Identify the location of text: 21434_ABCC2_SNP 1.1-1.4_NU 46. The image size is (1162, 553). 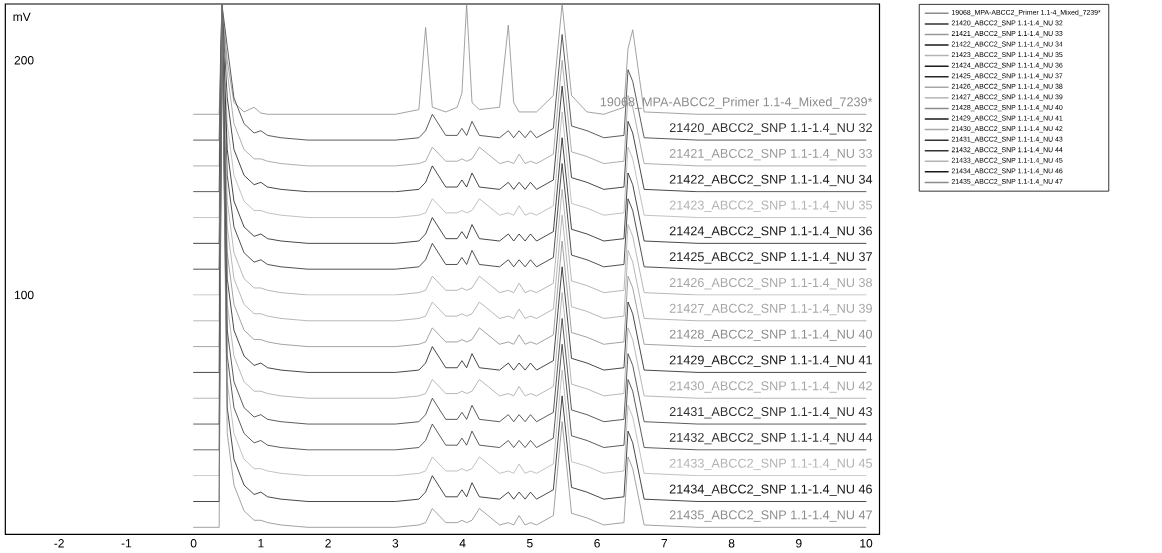
(770, 490).